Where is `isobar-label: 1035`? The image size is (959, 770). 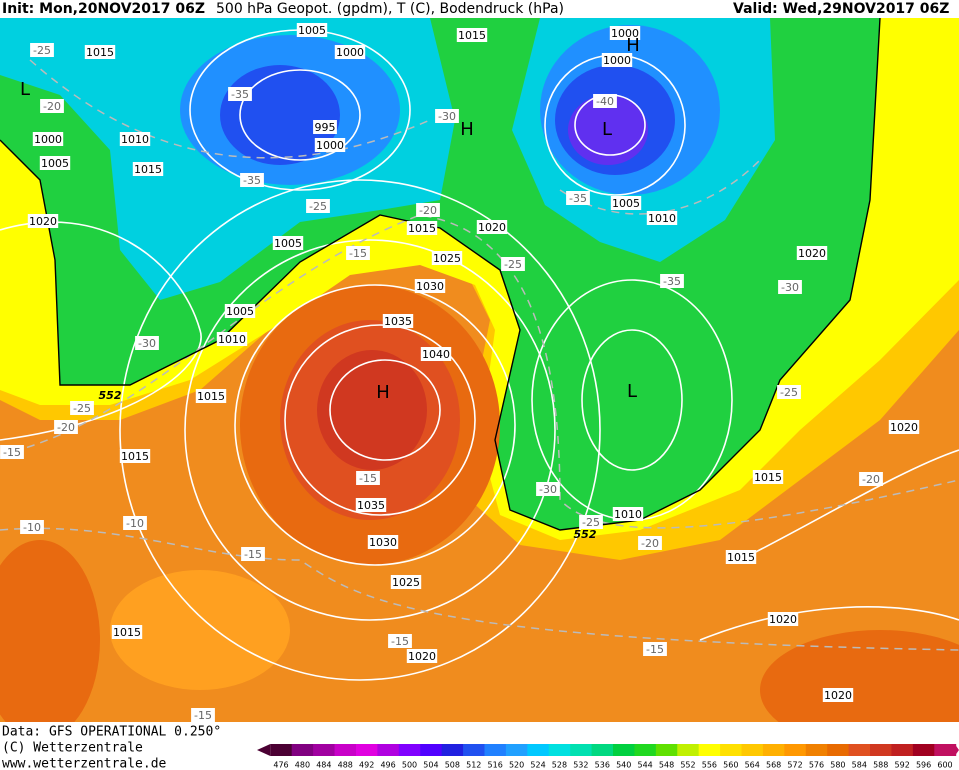 isobar-label: 1035 is located at coordinates (398, 321).